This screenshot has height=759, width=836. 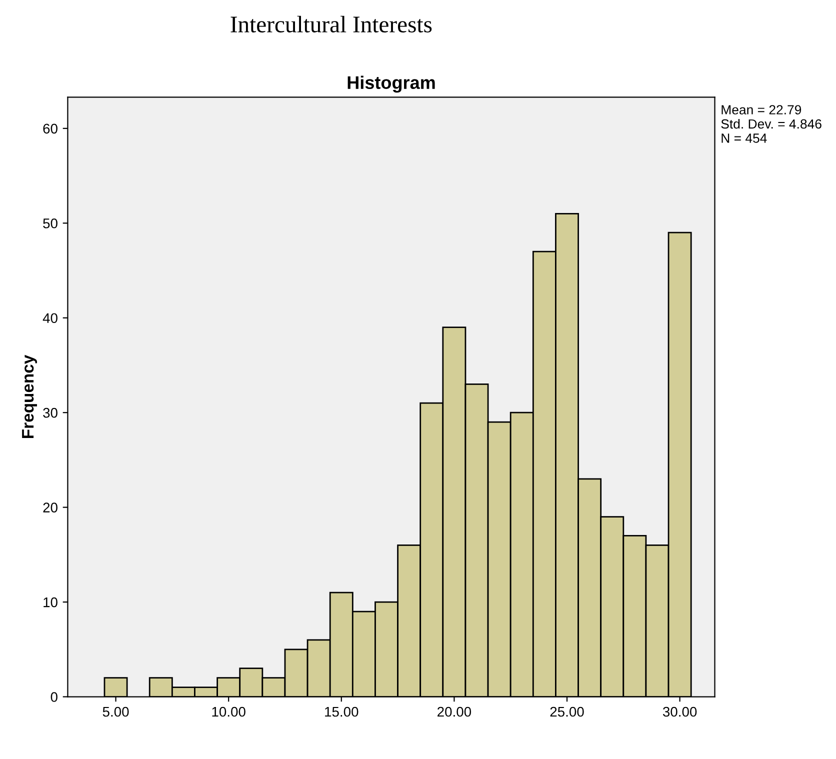 What do you see at coordinates (54, 697) in the screenshot?
I see `y-tick-label: 0` at bounding box center [54, 697].